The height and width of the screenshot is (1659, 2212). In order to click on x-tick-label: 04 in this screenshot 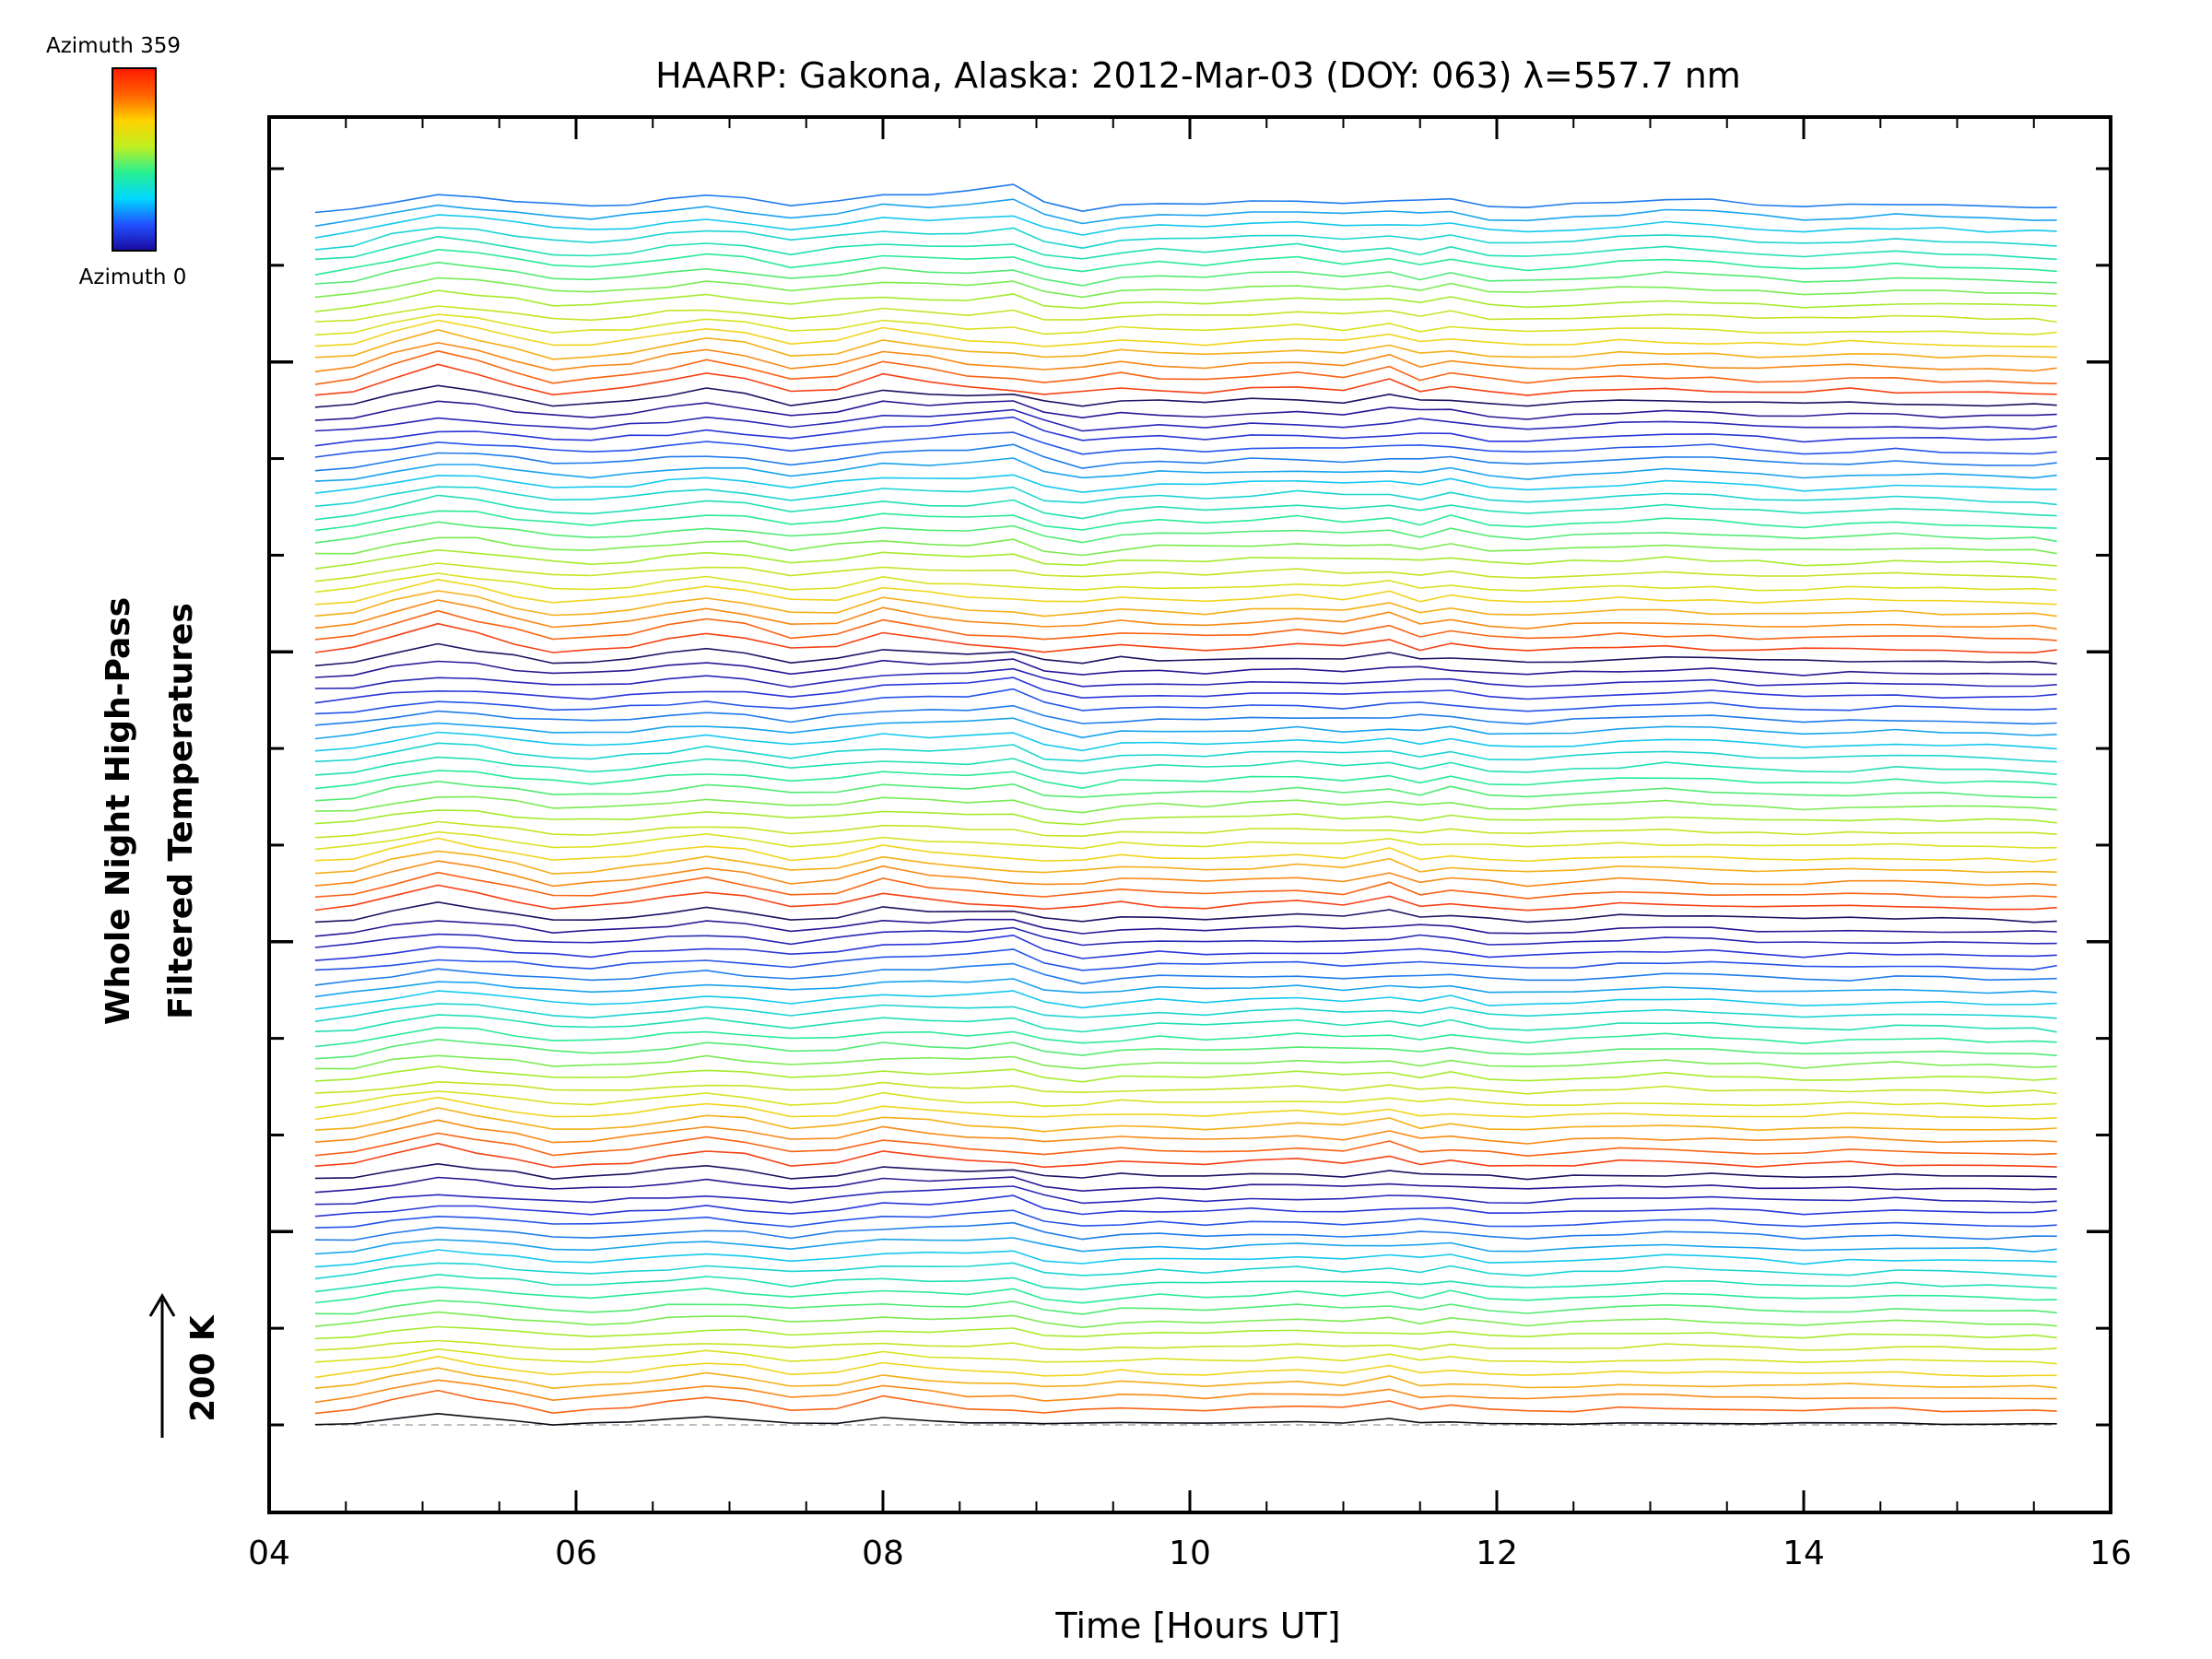, I will do `click(269, 1553)`.